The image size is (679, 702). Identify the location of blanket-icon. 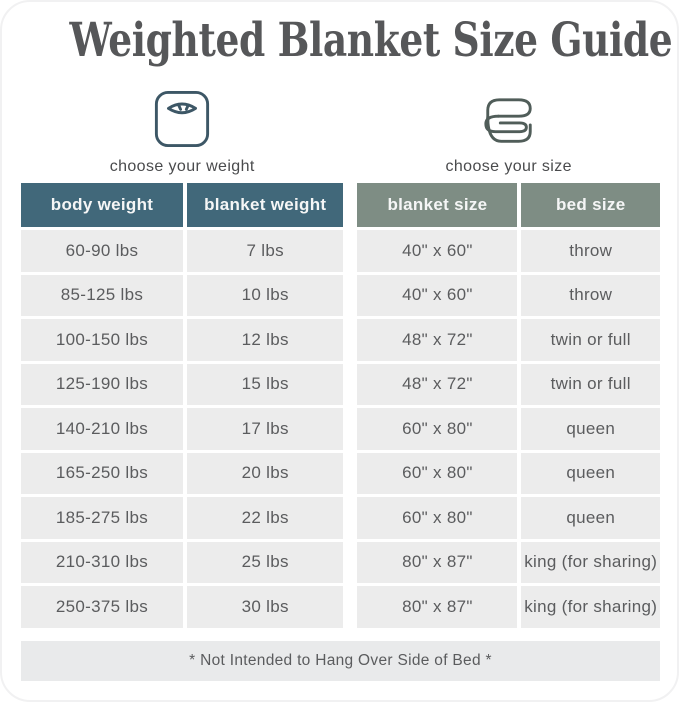
(509, 117).